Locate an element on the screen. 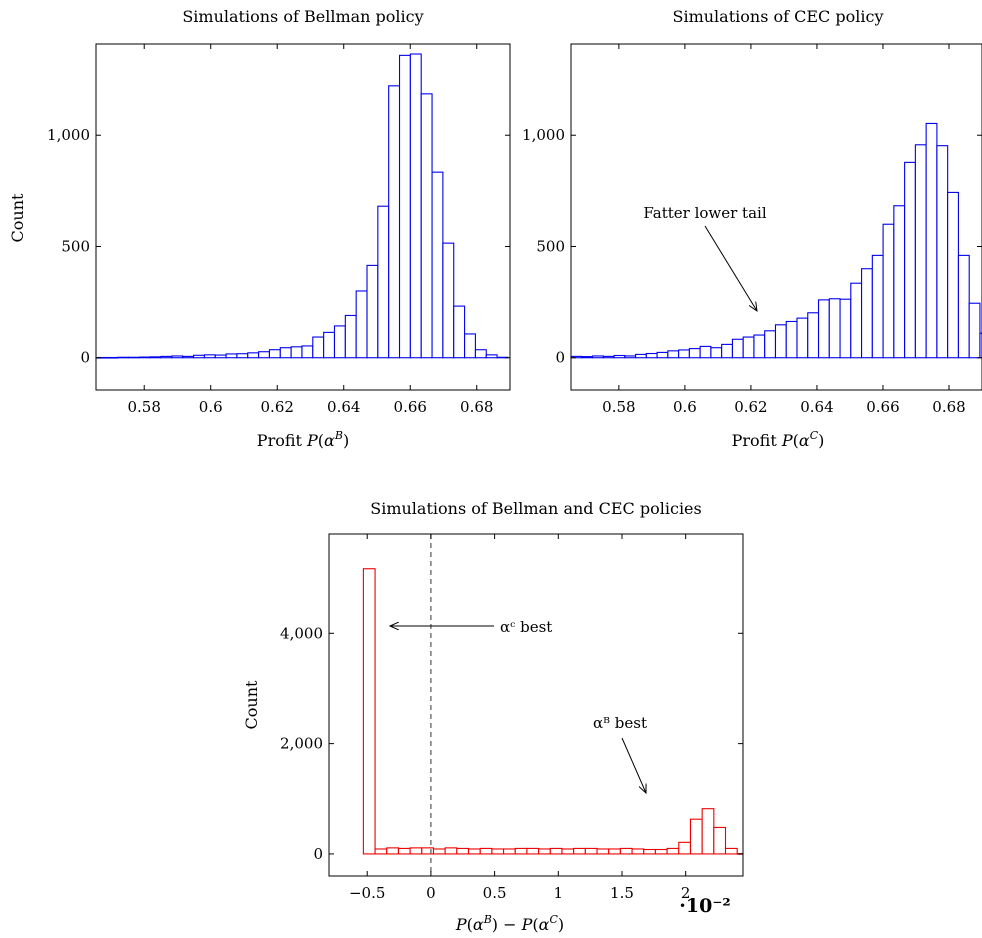  cec-xtick-label: 0.58 is located at coordinates (618, 407).